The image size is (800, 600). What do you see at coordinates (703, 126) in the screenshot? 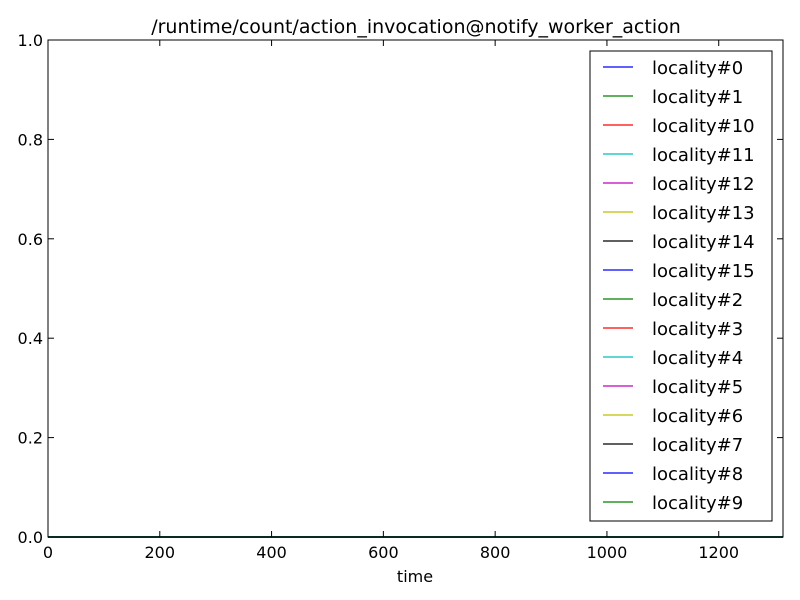
I see `legend-label: locality#10` at bounding box center [703, 126].